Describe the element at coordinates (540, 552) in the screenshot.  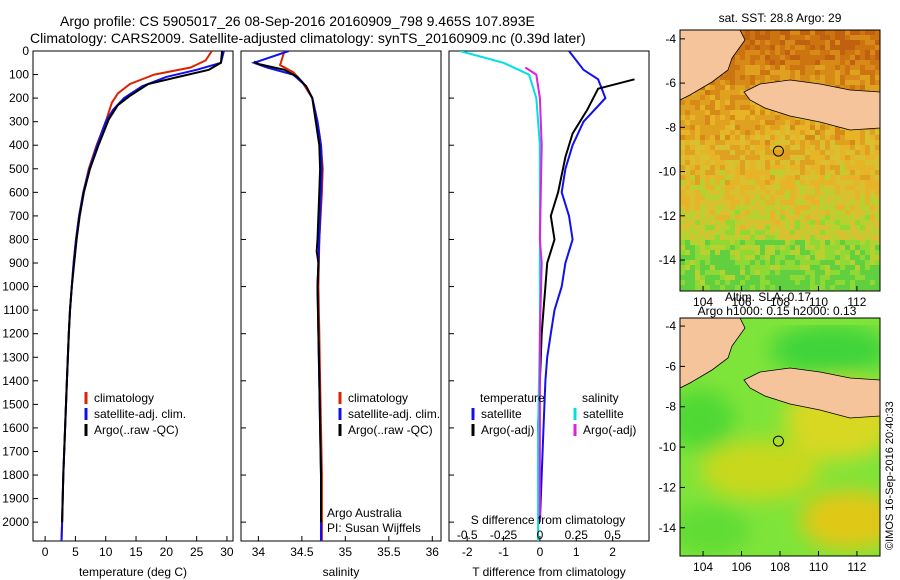
I see `difference-xtick-label: 0` at that location.